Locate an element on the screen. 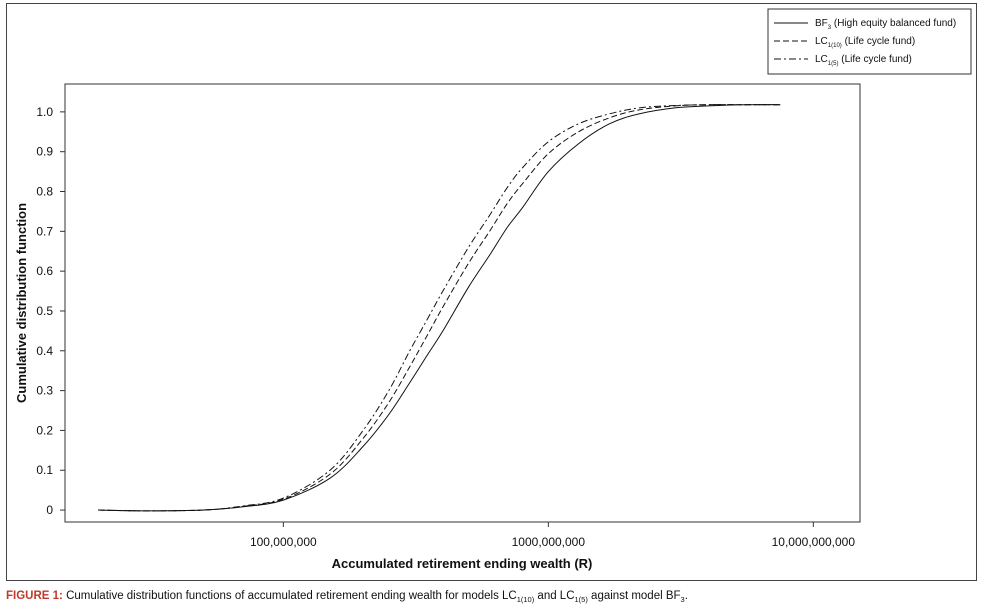  y-tick-label: 0.2 is located at coordinates (44, 430).